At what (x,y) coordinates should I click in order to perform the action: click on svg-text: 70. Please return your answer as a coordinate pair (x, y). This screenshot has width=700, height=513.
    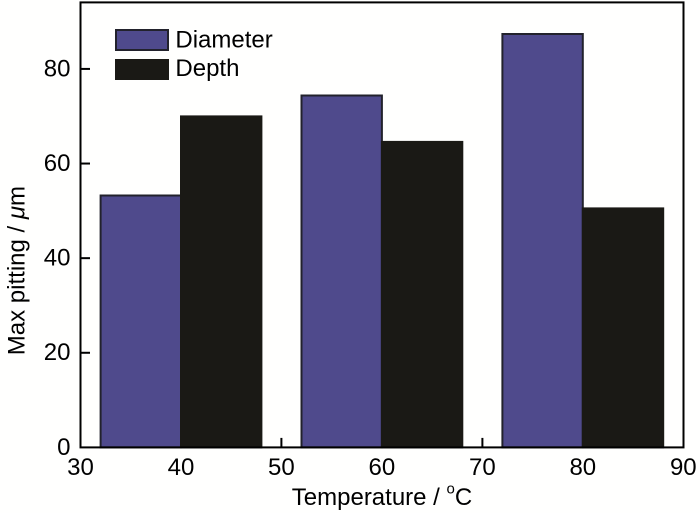
    Looking at the image, I should click on (482, 467).